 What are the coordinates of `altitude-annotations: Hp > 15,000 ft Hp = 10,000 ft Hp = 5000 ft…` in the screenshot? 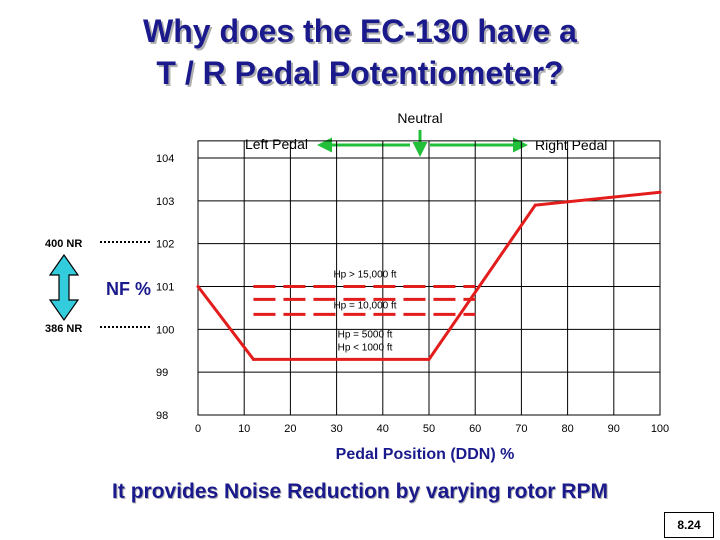 It's located at (364, 312).